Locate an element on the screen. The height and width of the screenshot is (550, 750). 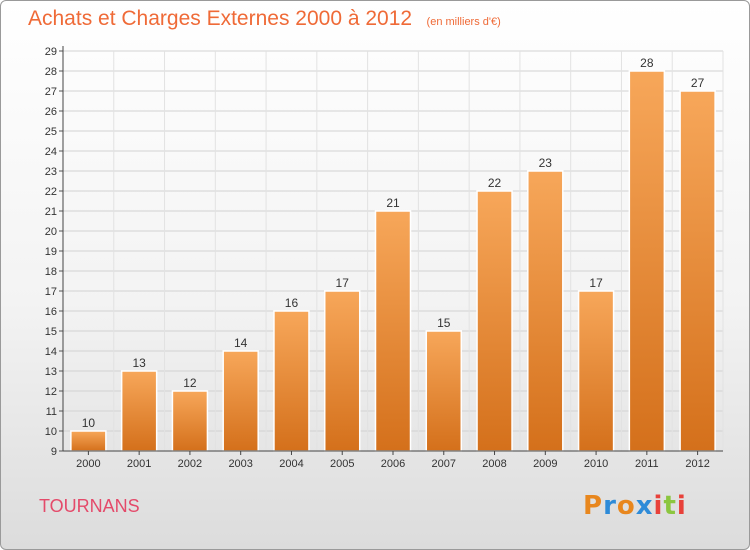
value-label-2003: 14 is located at coordinates (241, 343).